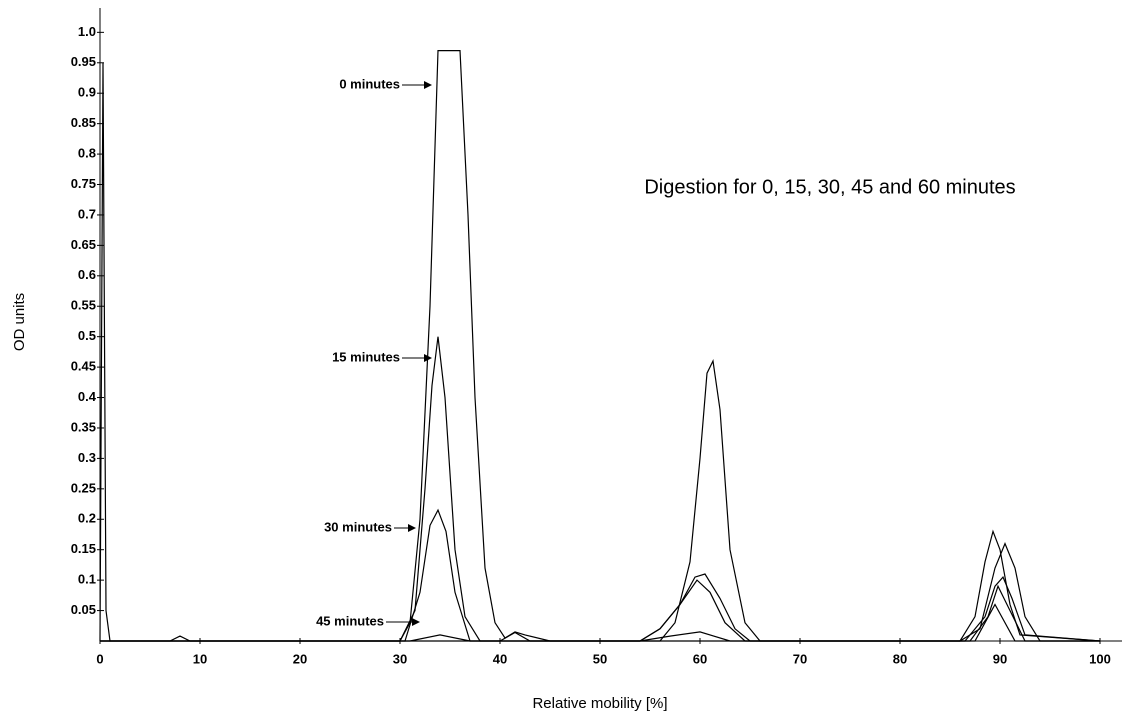 The width and height of the screenshot is (1131, 717). I want to click on y-tick-label: 0.4, so click(87, 396).